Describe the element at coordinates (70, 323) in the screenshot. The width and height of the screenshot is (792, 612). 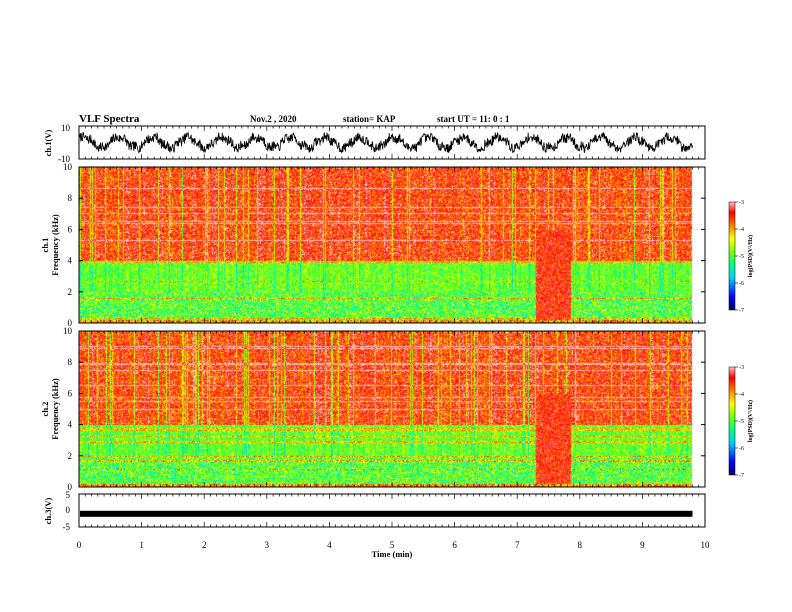
I see `spec1-ytick-label: 0` at that location.